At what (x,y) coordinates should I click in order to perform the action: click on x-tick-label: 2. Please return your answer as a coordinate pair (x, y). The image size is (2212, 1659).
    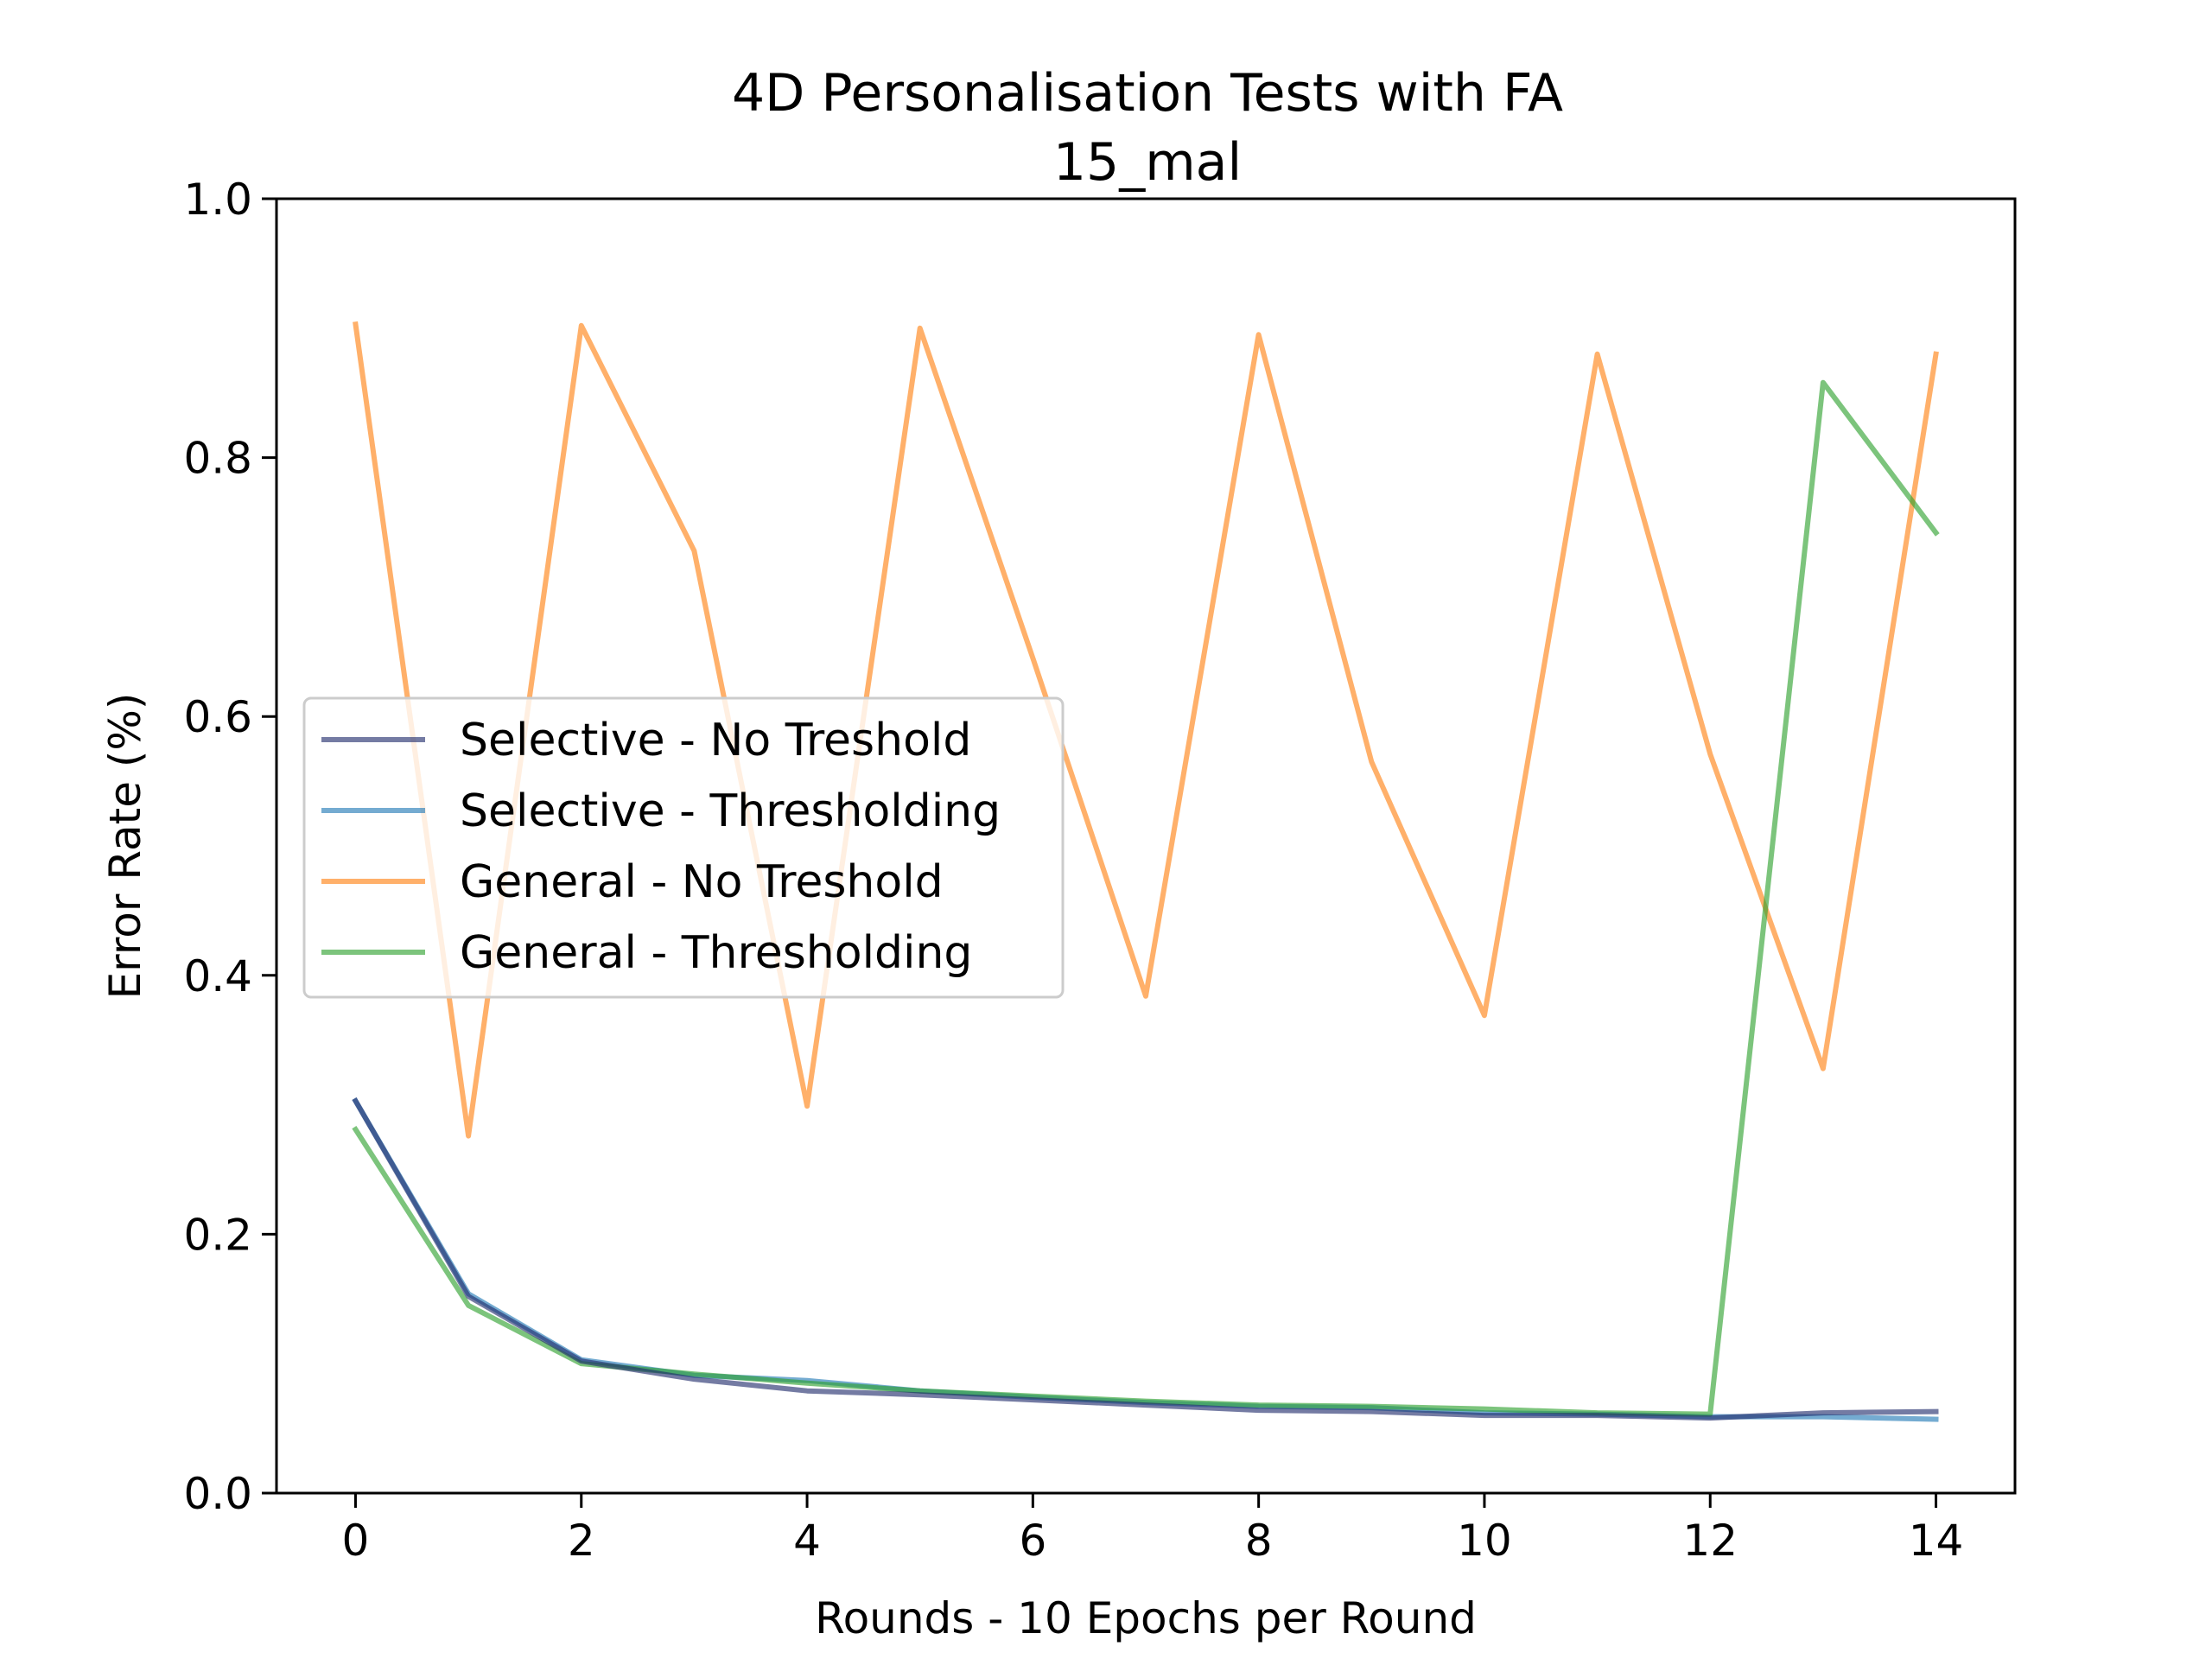
    Looking at the image, I should click on (581, 1541).